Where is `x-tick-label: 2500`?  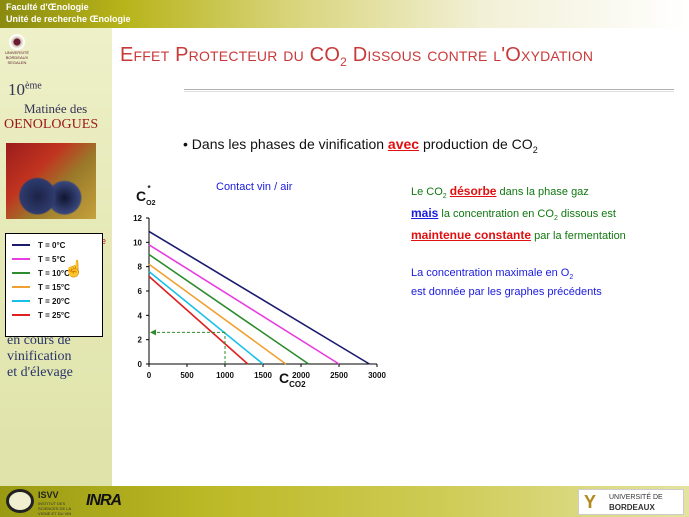 x-tick-label: 2500 is located at coordinates (339, 375).